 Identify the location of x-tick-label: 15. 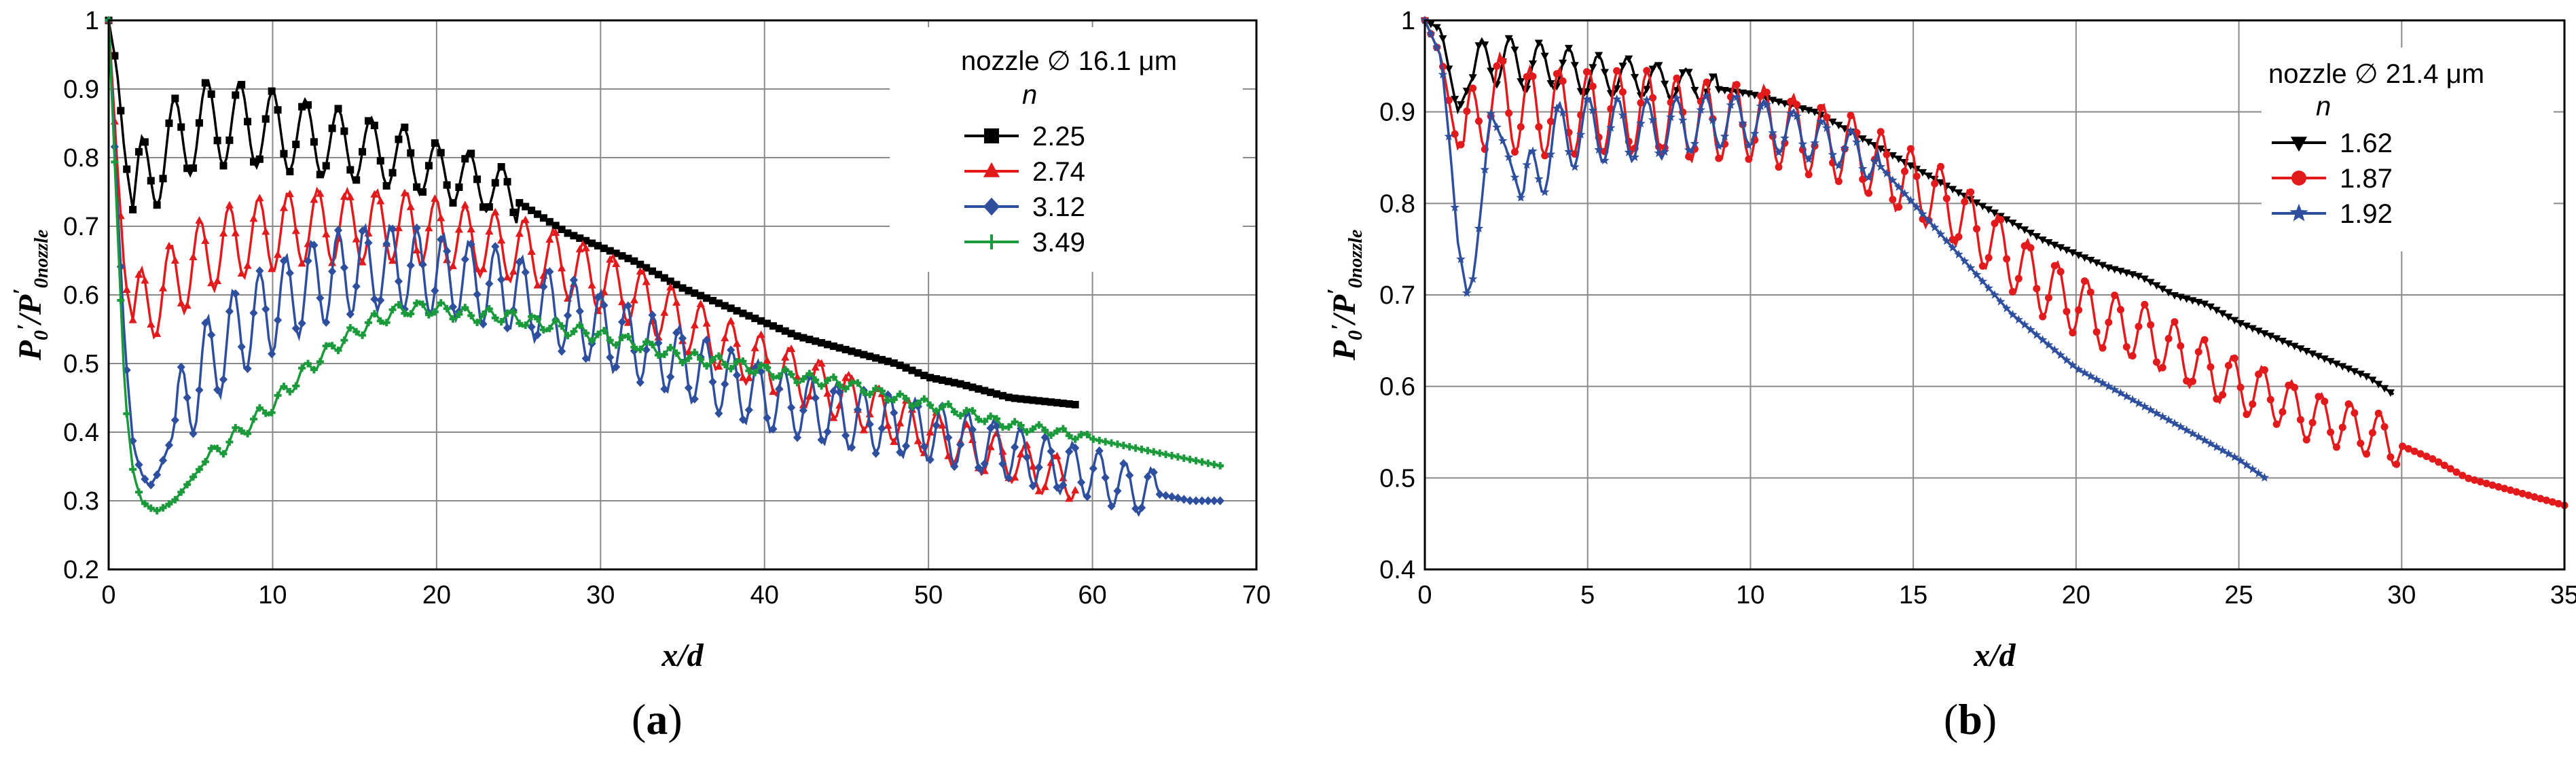
(1913, 595).